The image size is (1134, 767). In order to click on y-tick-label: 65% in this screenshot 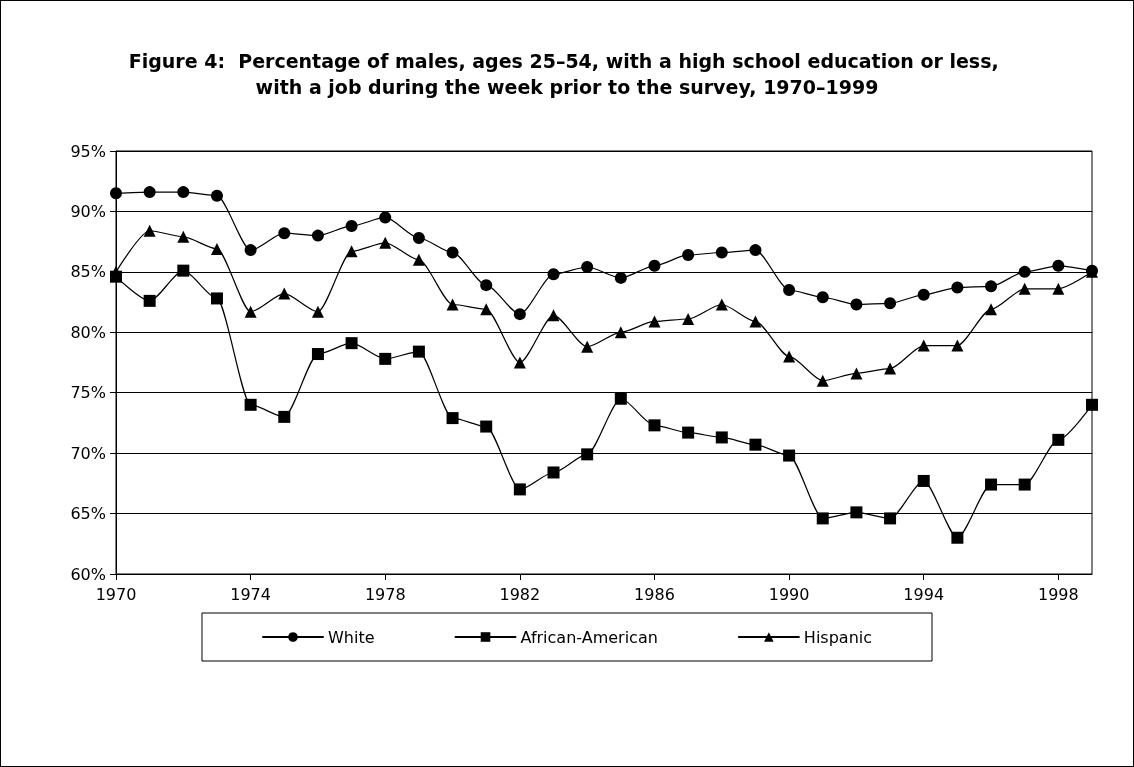, I will do `click(88, 514)`.